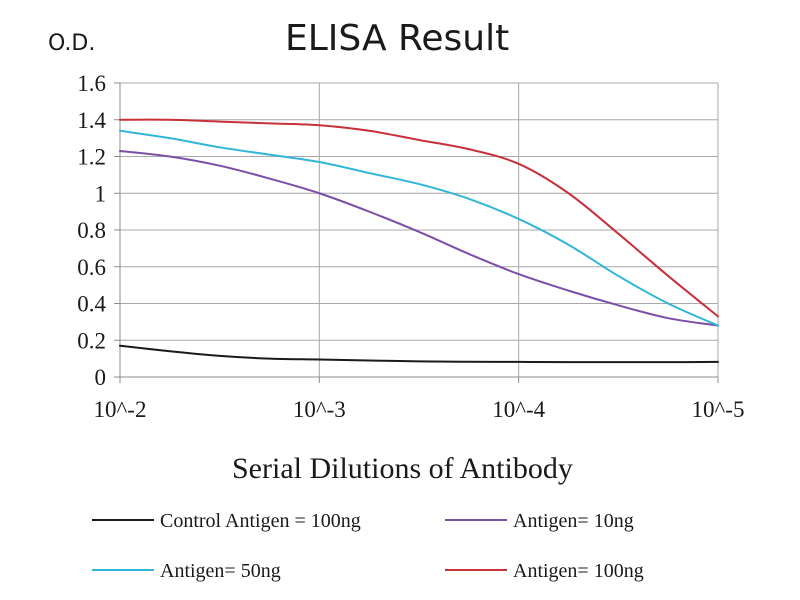 This screenshot has height=600, width=800. What do you see at coordinates (578, 571) in the screenshot?
I see `legend-label-3: Antigen= 100ng` at bounding box center [578, 571].